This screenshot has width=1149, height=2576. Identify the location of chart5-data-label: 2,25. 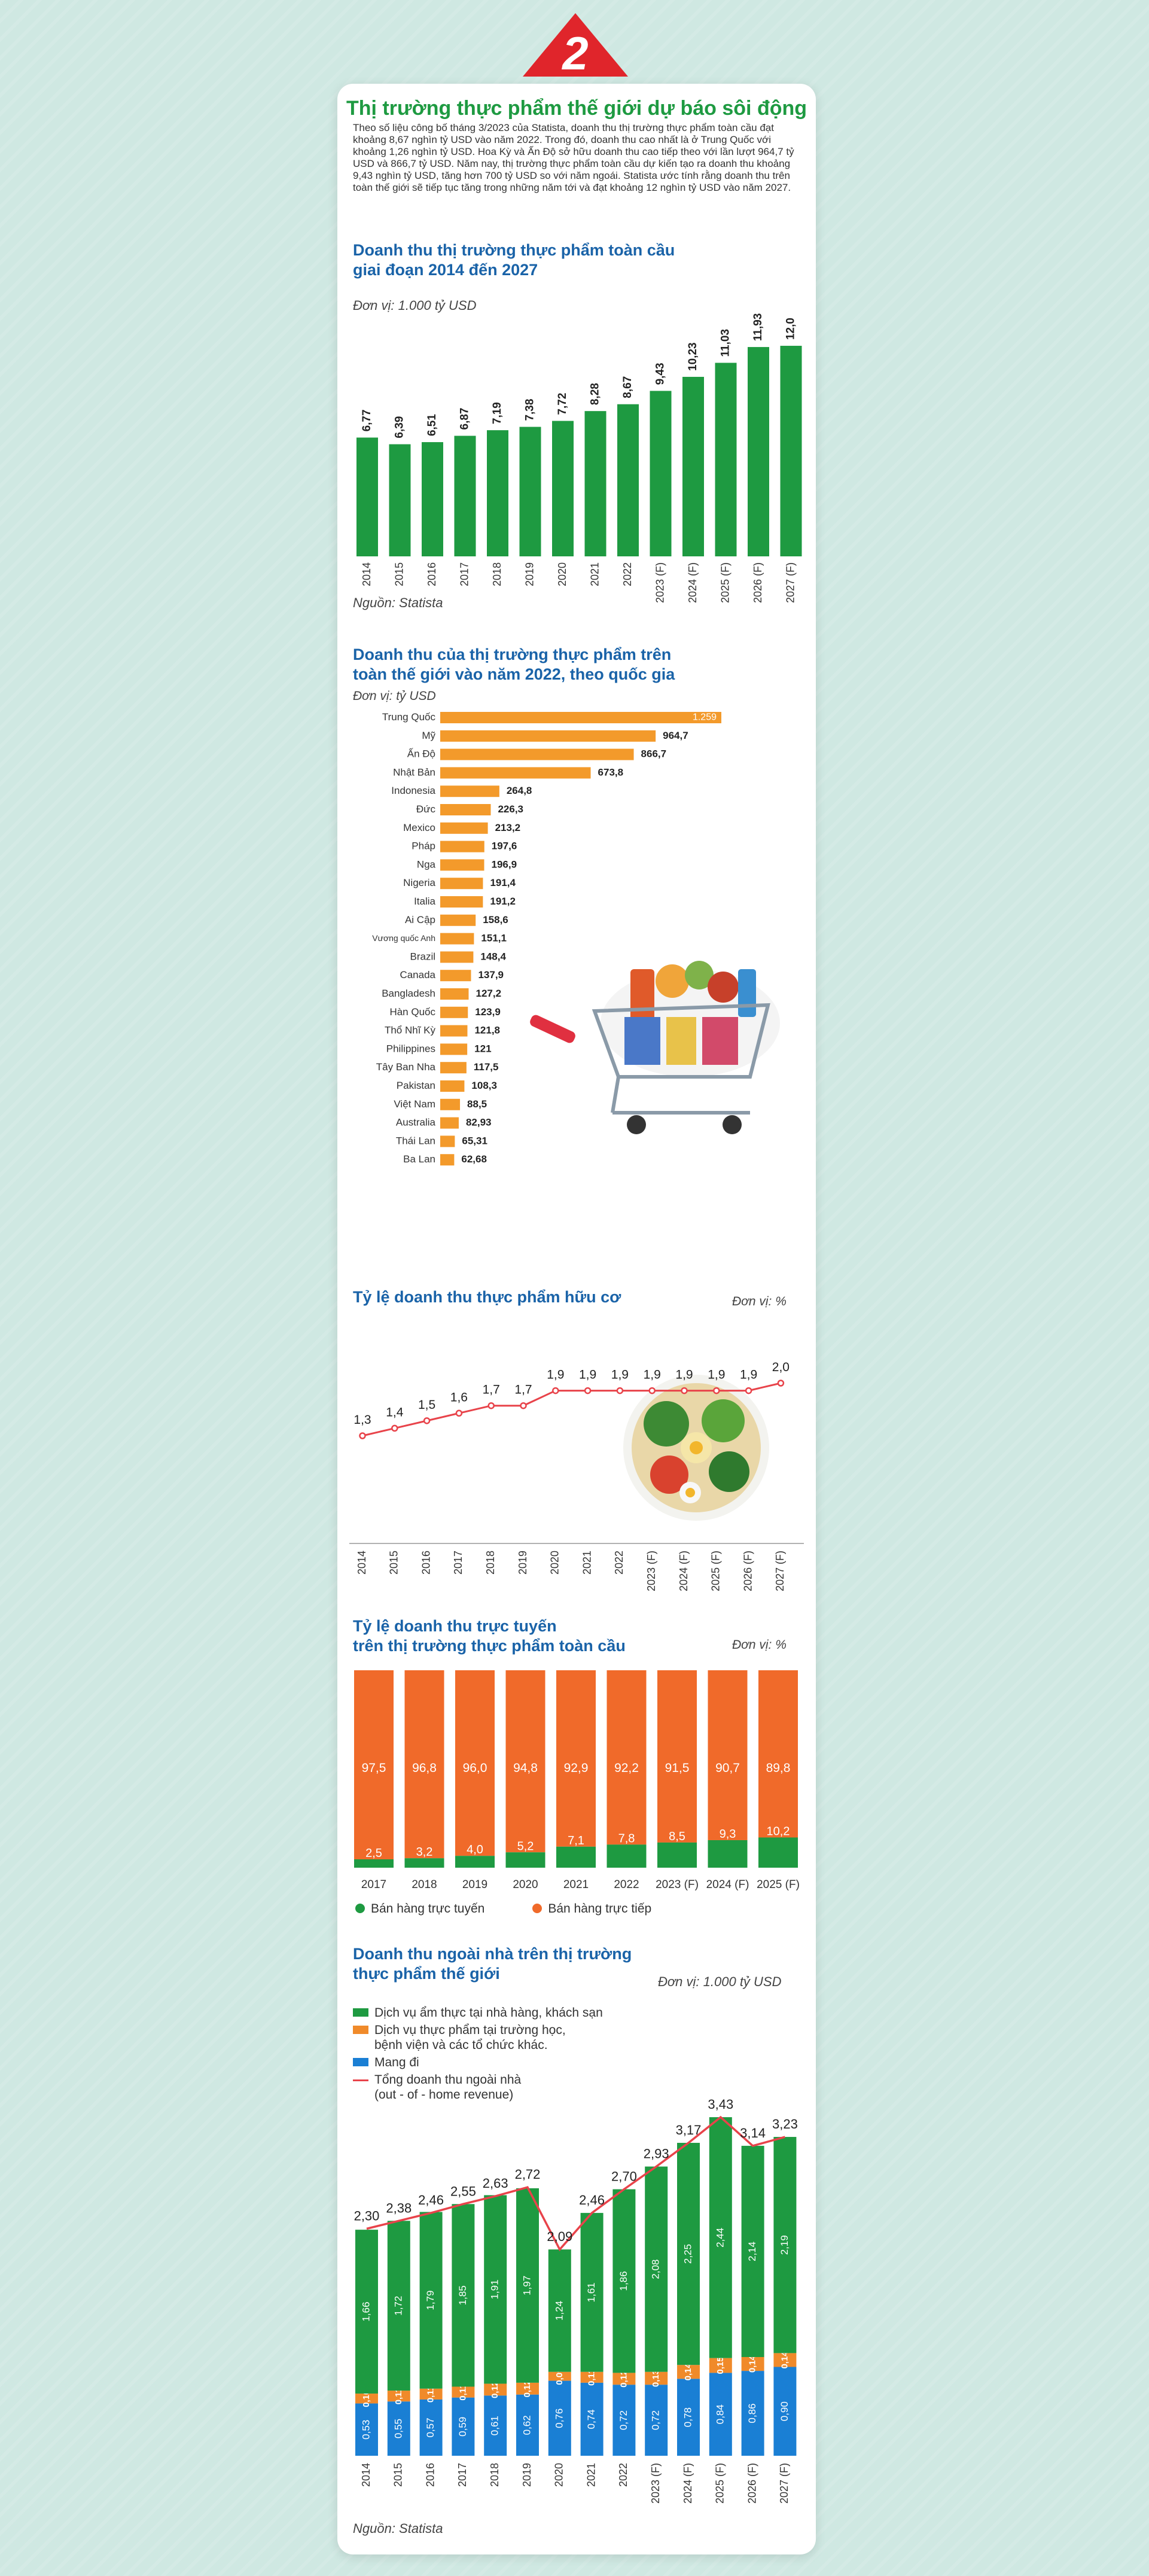
(687, 2254).